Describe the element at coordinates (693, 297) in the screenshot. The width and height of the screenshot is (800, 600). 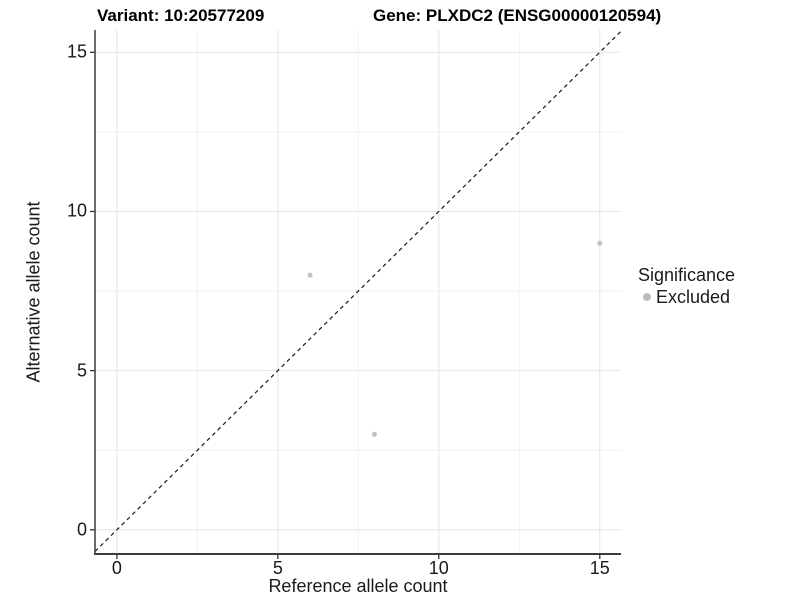
I see `legend-item-label: Excluded` at that location.